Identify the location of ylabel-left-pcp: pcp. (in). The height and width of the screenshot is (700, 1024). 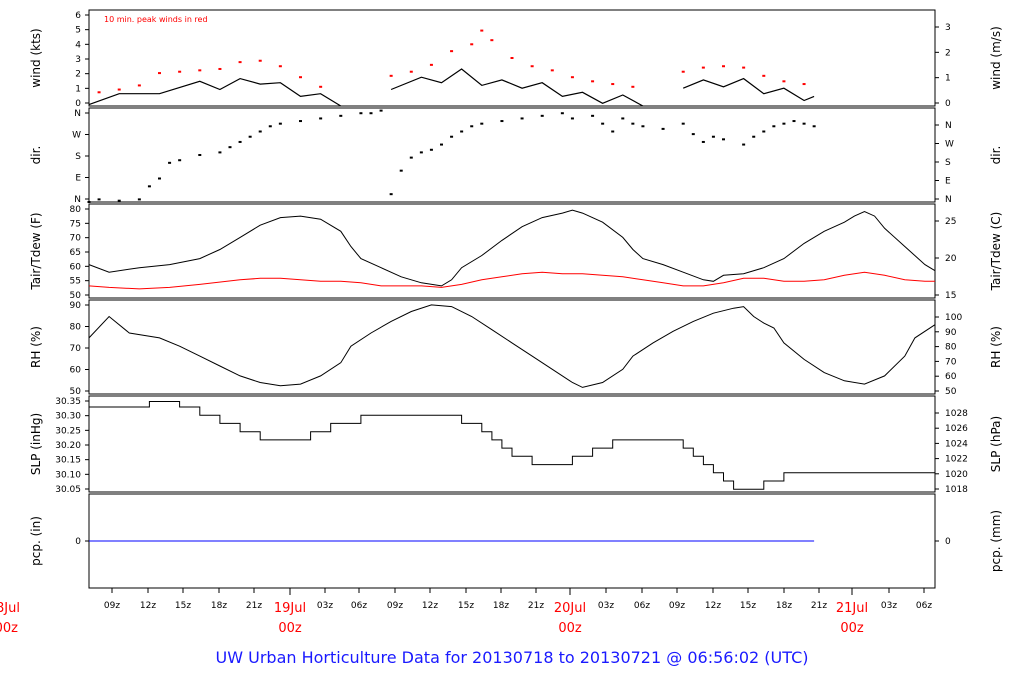
(36, 541).